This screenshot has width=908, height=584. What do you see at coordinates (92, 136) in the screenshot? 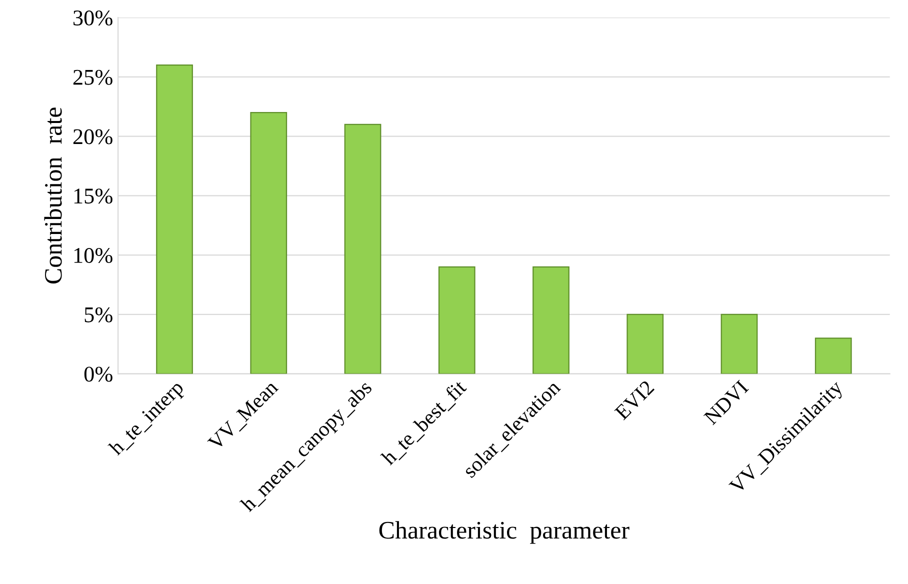
I see `y-tick-label: 20%` at bounding box center [92, 136].